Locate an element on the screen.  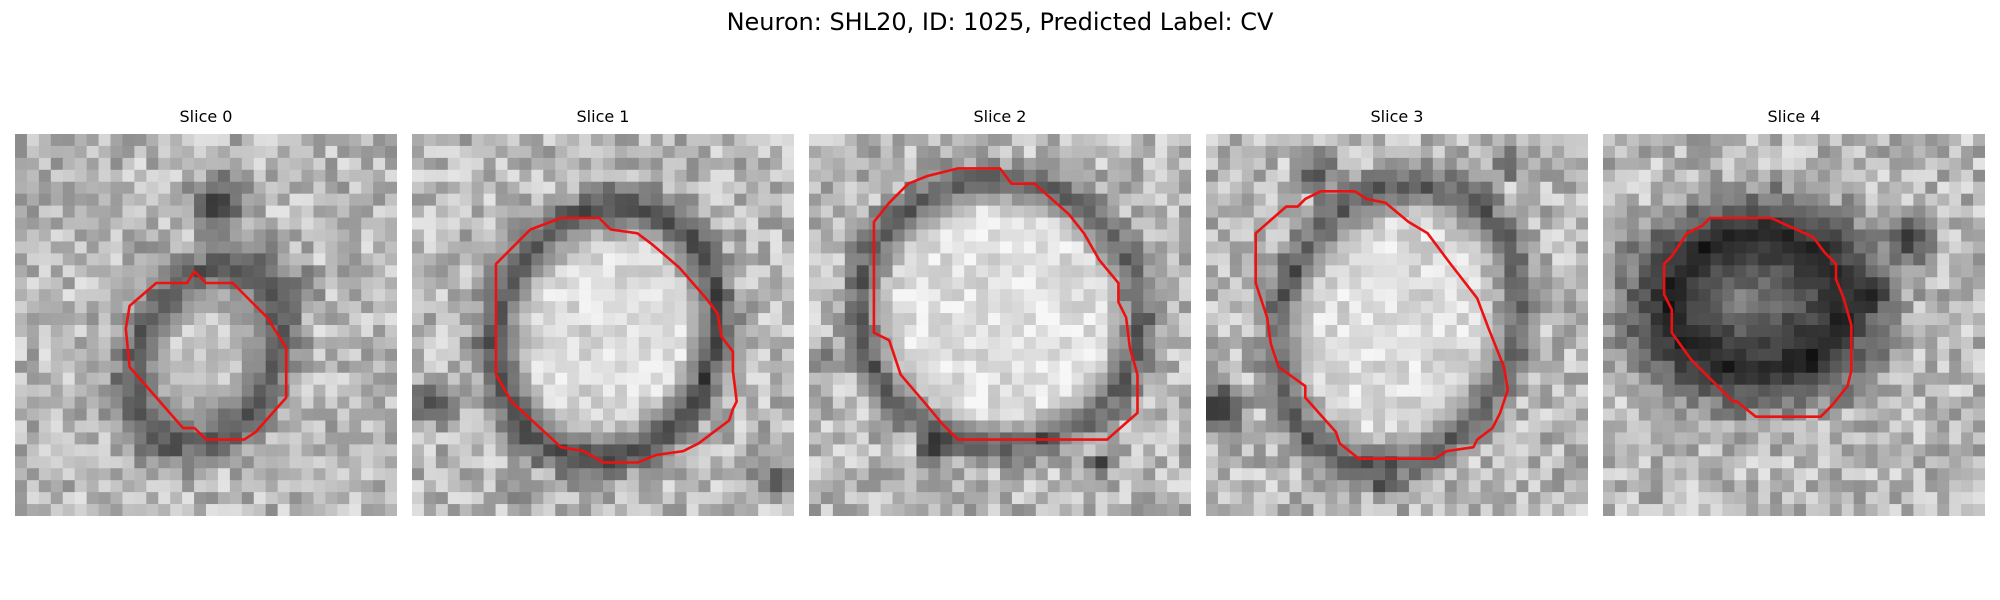
slice-panel-4: Slice 4 is located at coordinates (1794, 311).